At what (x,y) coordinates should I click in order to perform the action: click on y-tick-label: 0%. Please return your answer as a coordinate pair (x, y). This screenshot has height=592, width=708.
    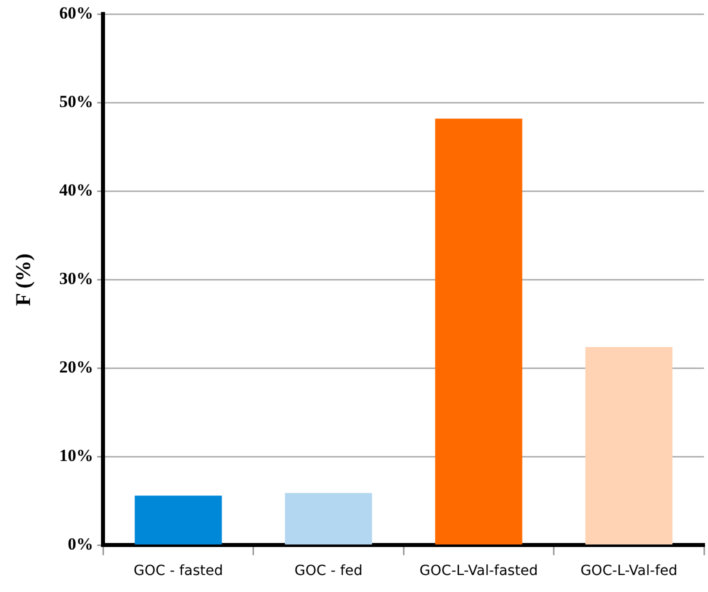
    Looking at the image, I should click on (81, 544).